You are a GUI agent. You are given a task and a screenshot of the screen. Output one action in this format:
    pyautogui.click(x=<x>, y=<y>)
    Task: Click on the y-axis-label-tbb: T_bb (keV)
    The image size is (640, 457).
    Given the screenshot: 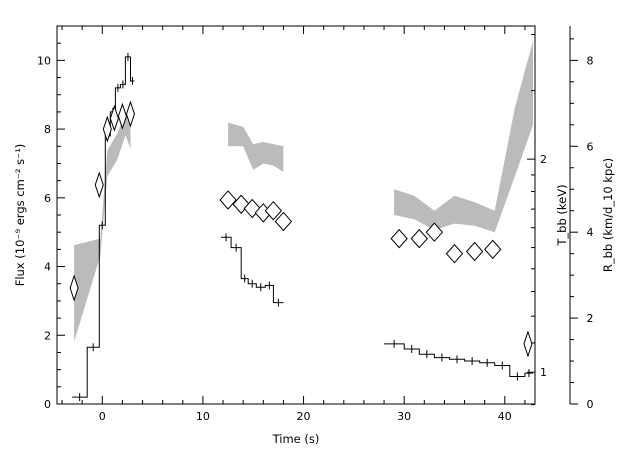 What is the action you would take?
    pyautogui.click(x=562, y=215)
    